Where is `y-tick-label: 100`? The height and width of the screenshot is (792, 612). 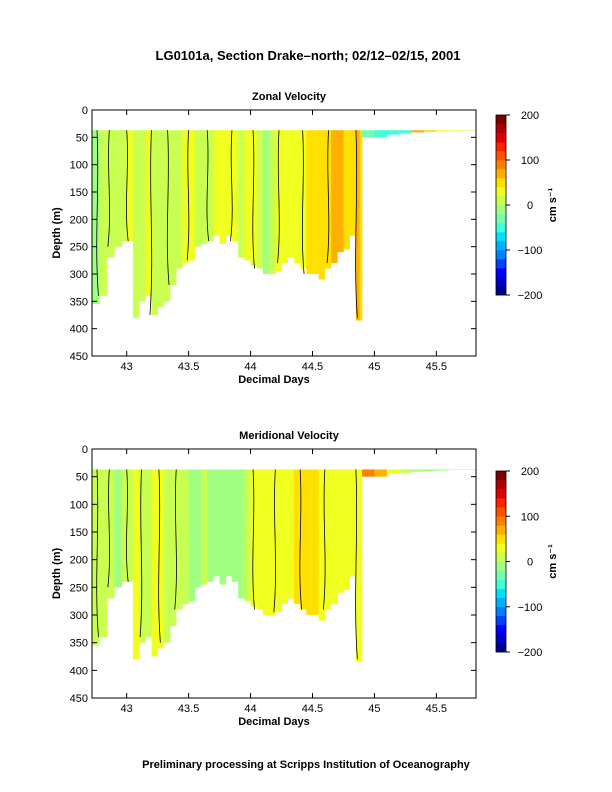
y-tick-label: 100 is located at coordinates (79, 166).